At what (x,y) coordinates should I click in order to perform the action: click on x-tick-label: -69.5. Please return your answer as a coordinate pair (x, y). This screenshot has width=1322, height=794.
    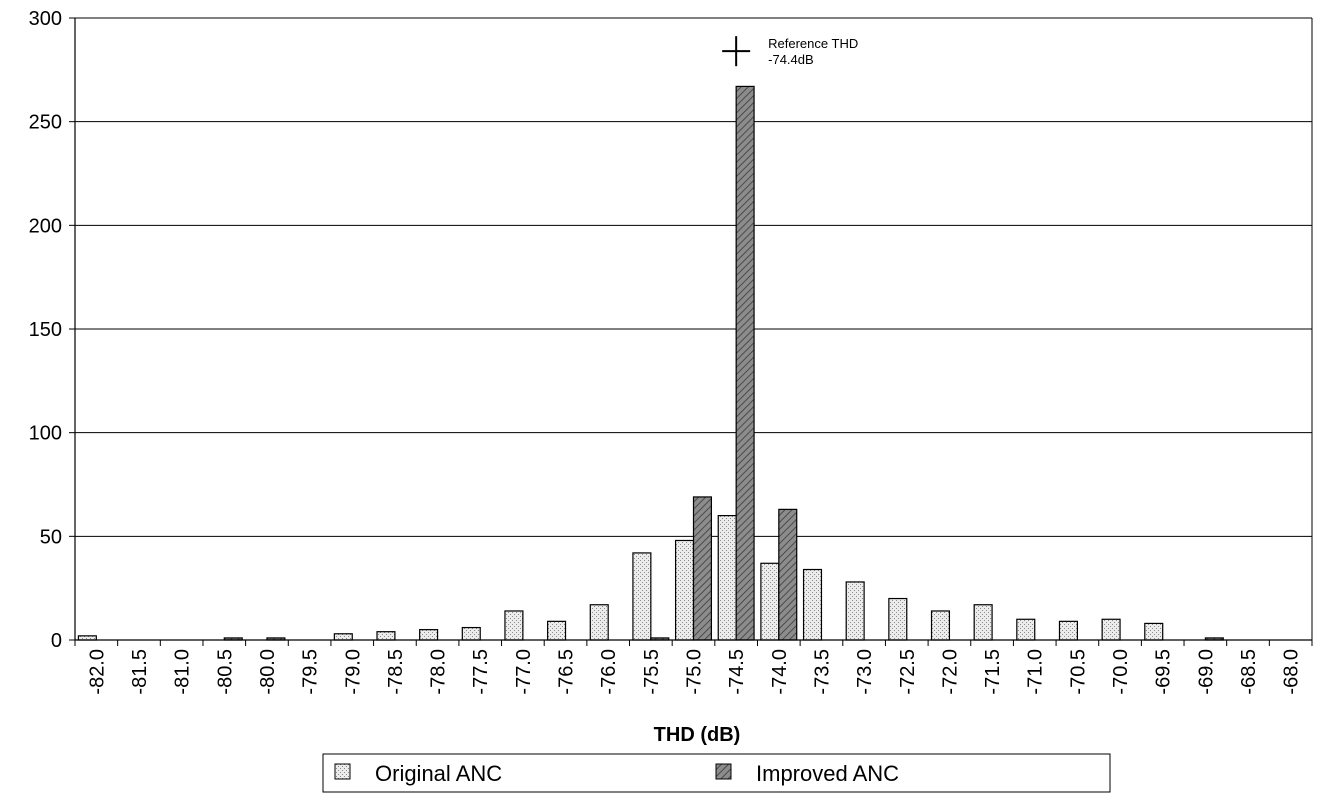
    Looking at the image, I should click on (1164, 672).